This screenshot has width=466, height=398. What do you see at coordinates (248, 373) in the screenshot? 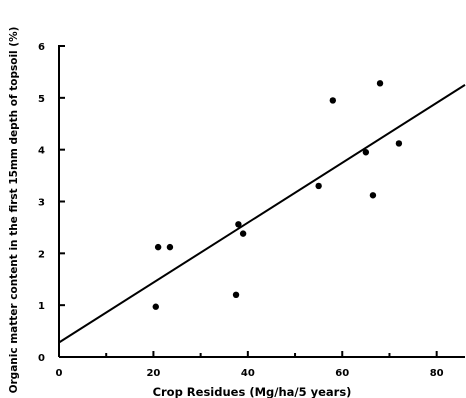
I see `x-tick-label: 40` at bounding box center [248, 373].